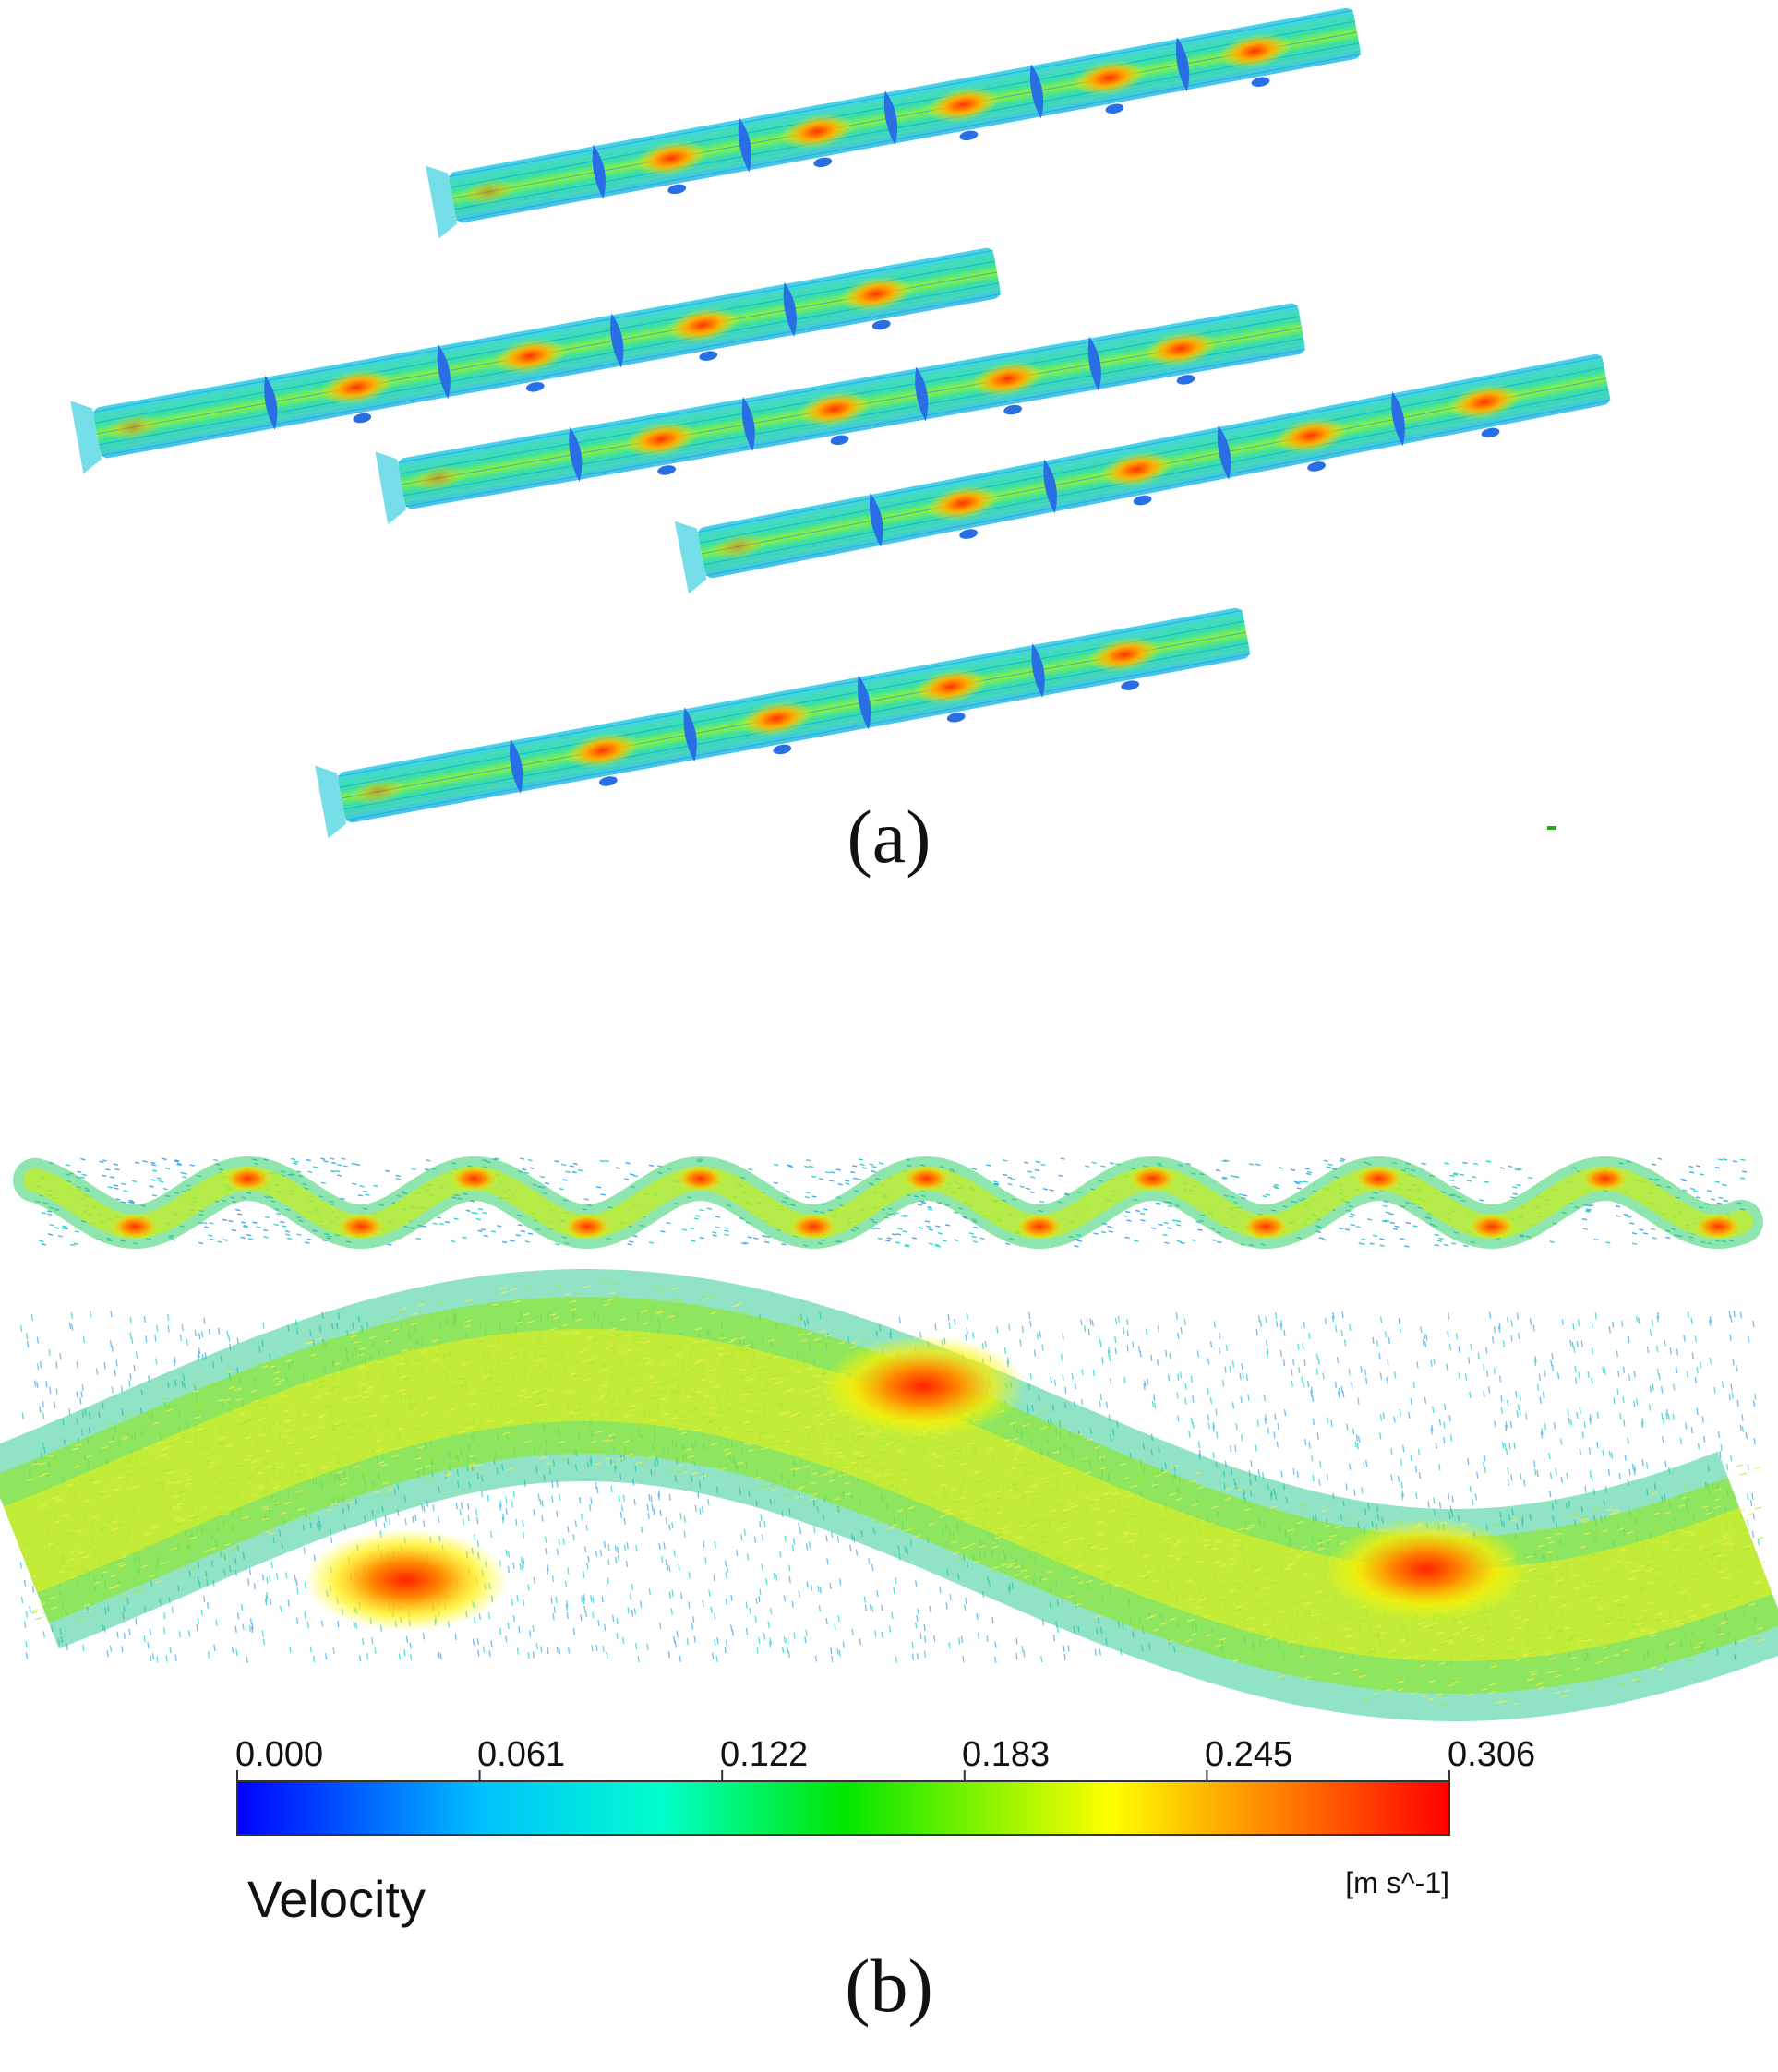 The image size is (1778, 2072). Describe the element at coordinates (336, 1899) in the screenshot. I see `colorbar-title: Velocity` at that location.